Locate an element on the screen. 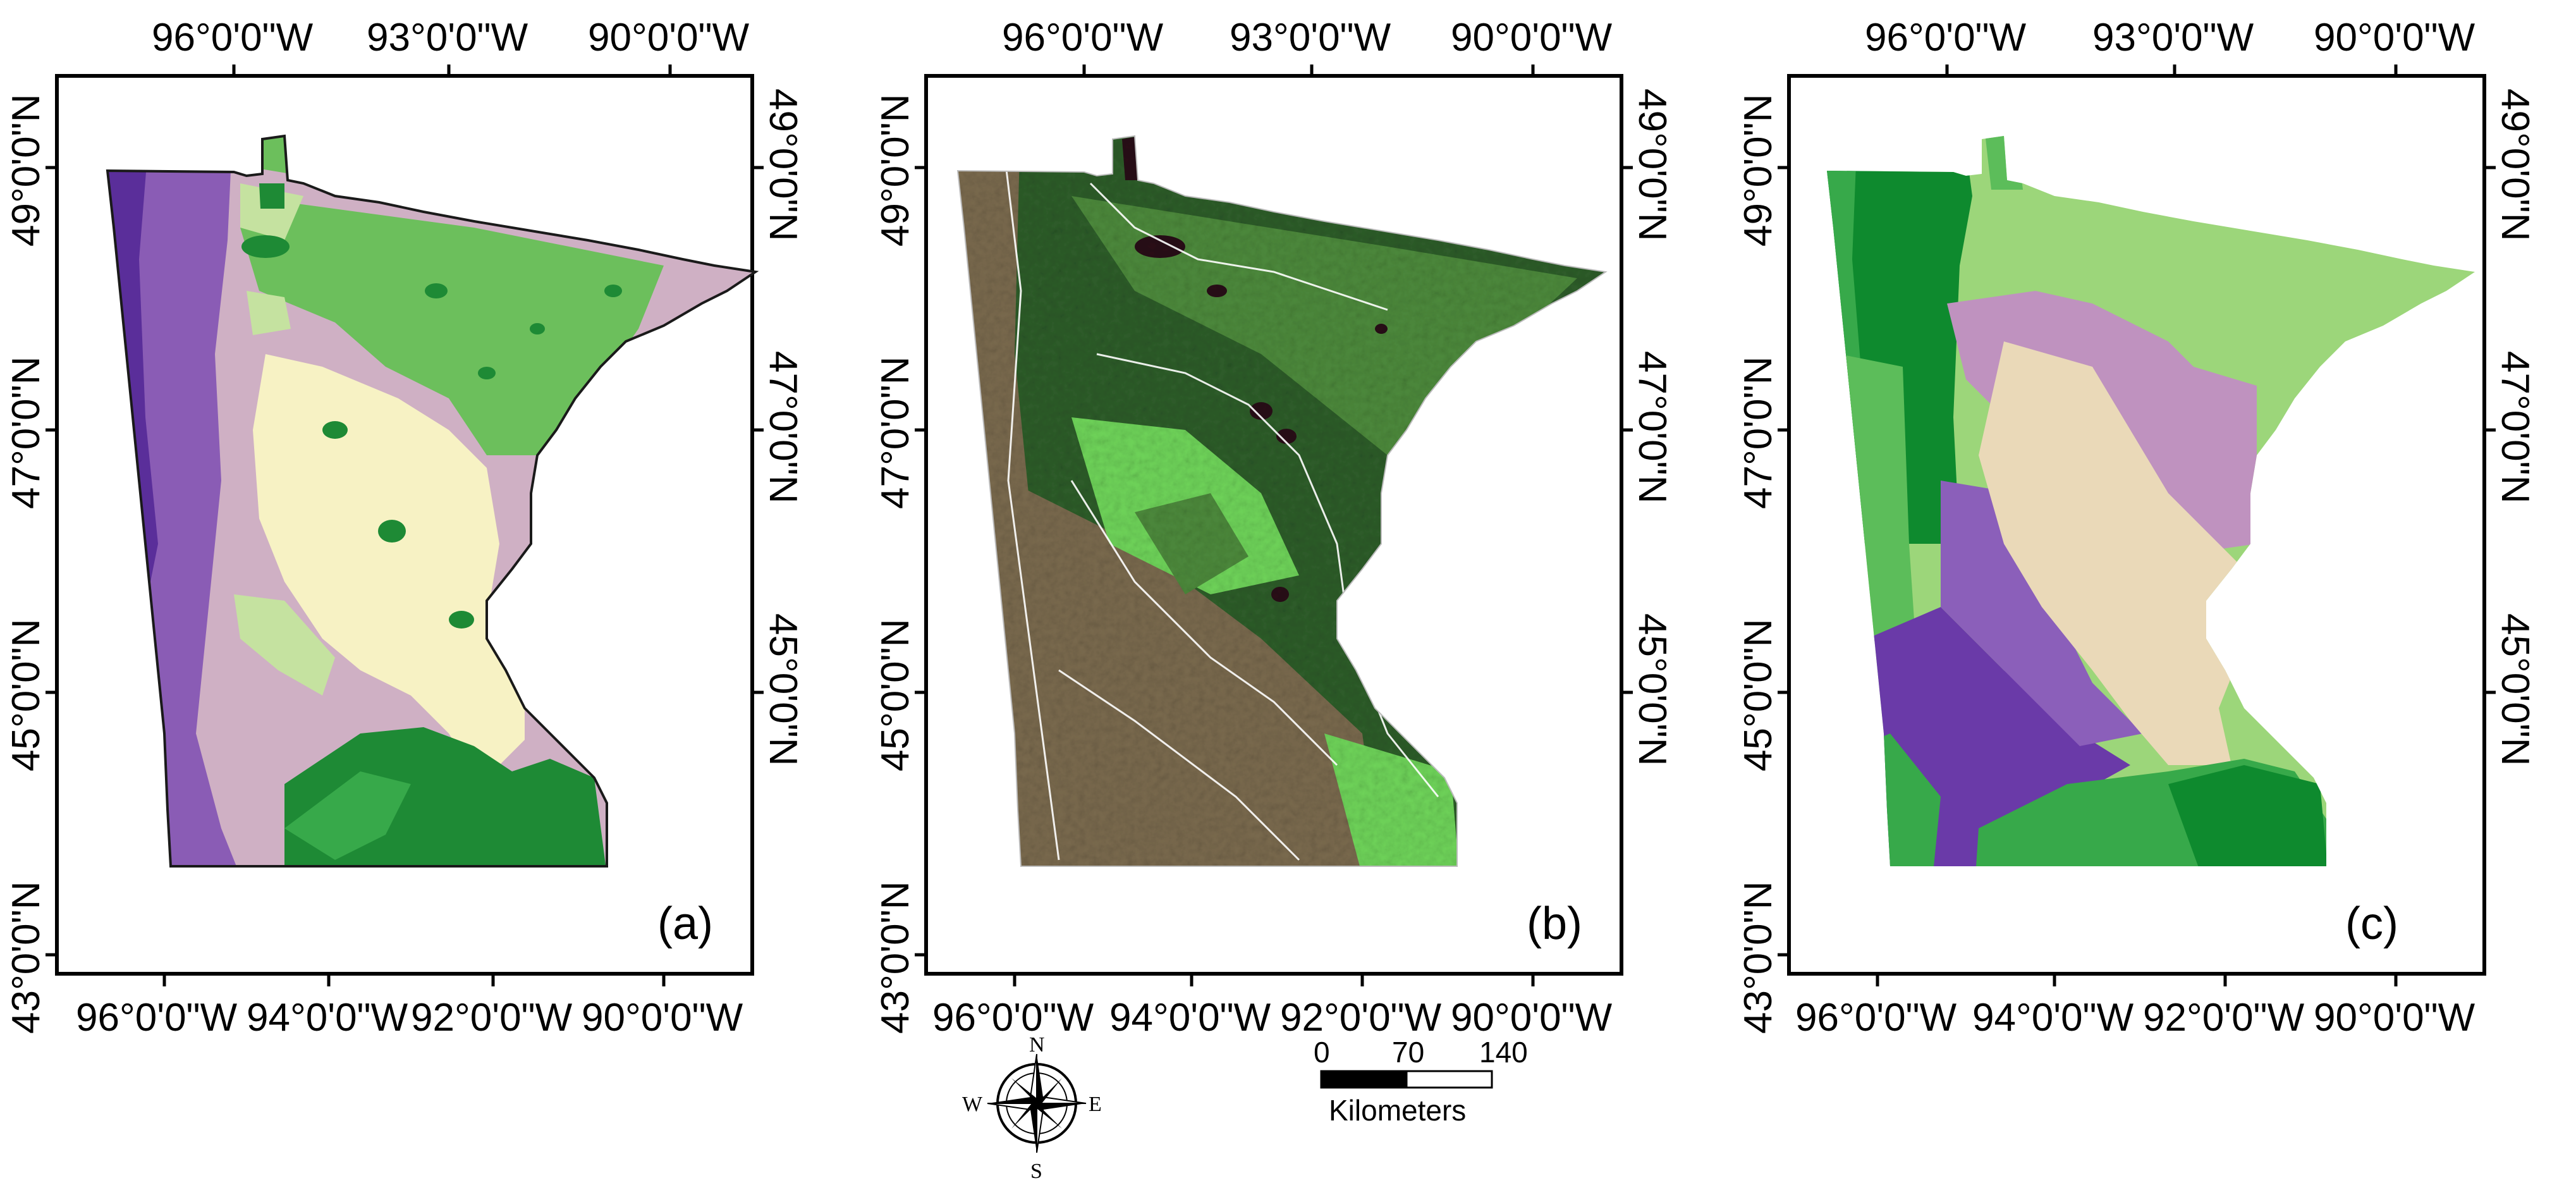 Image resolution: width=2576 pixels, height=1190 pixels. panel-label-b: (b) is located at coordinates (1554, 924).